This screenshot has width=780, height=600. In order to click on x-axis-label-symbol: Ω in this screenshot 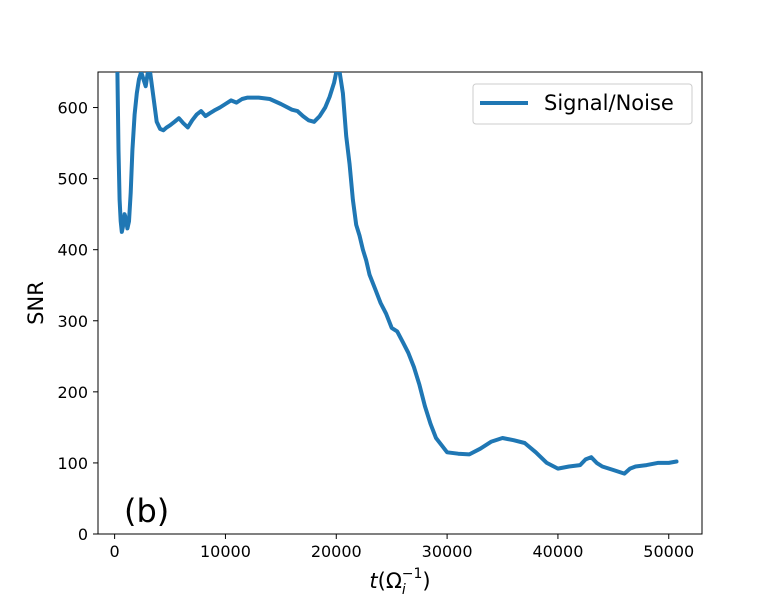, I will do `click(394, 581)`.